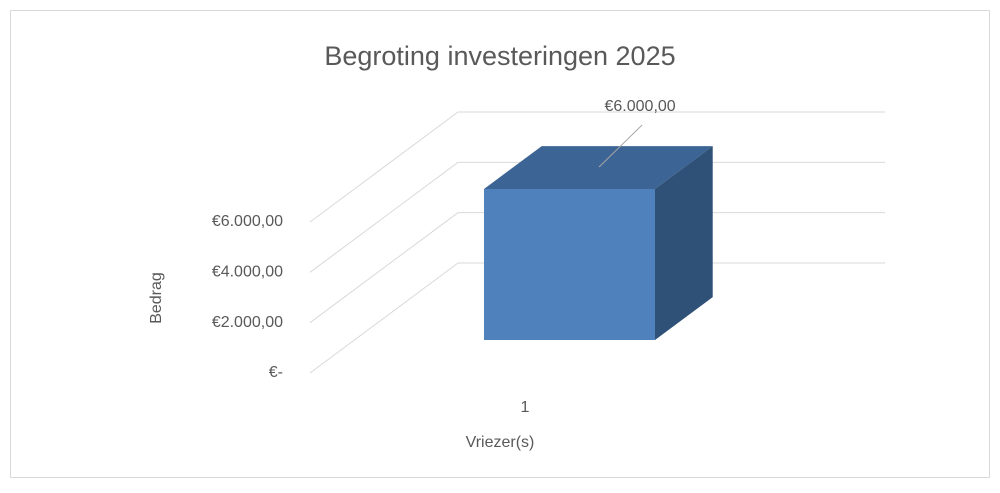 This screenshot has height=493, width=1000. Describe the element at coordinates (525, 407) in the screenshot. I see `x-tick-label: 1` at that location.